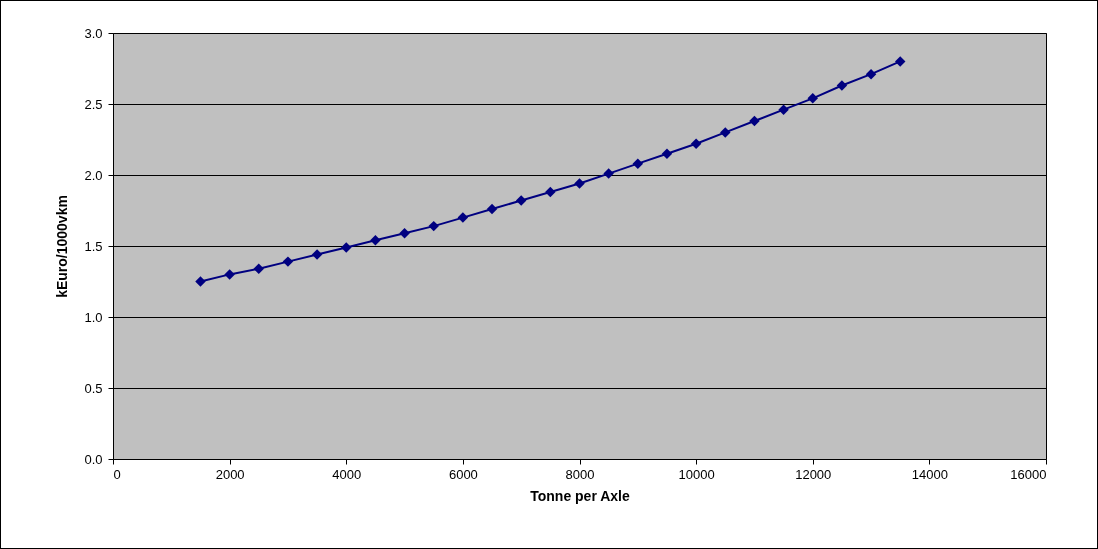 This screenshot has width=1098, height=549. What do you see at coordinates (117, 474) in the screenshot?
I see `x-tick-label: 0` at bounding box center [117, 474].